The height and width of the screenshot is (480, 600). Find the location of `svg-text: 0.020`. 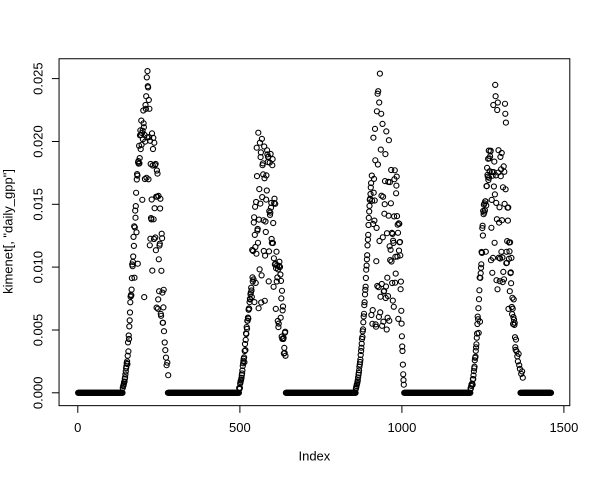

svg-text: 0.020 is located at coordinates (37, 141).